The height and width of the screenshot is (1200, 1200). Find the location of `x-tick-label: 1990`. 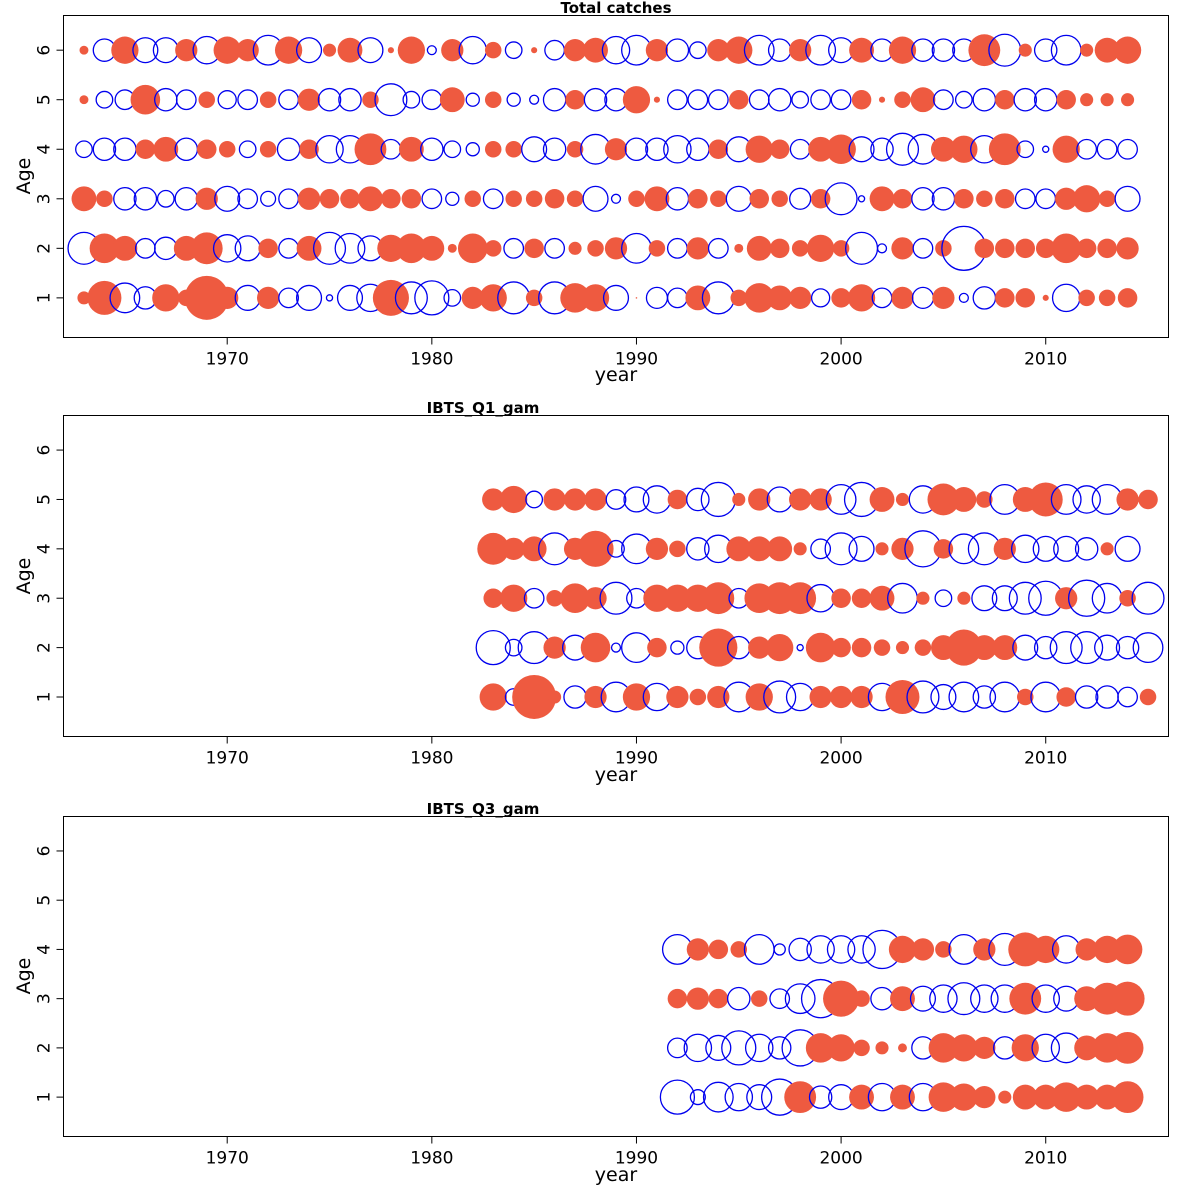

x-tick-label: 1990 is located at coordinates (636, 759).